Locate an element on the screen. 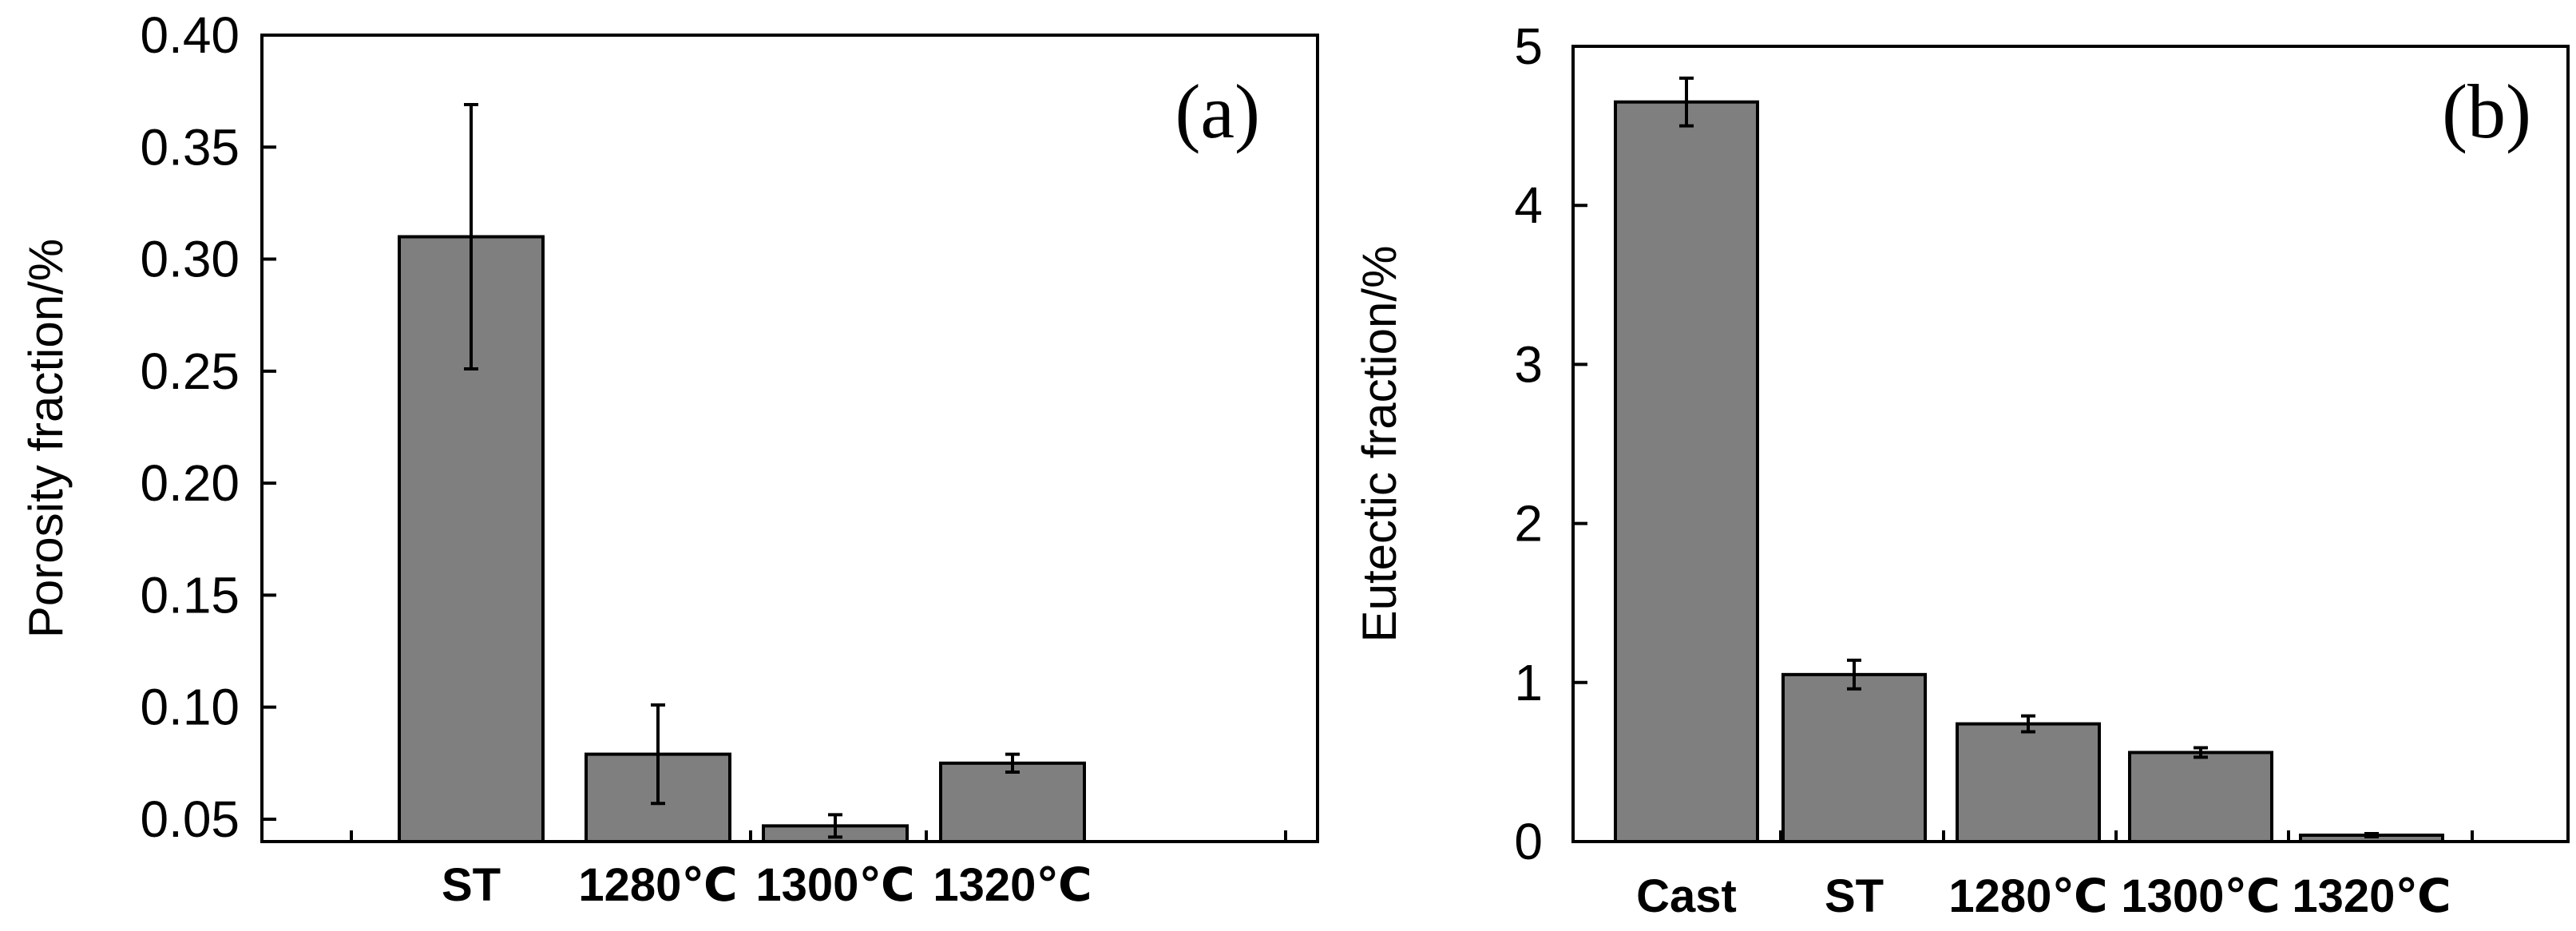 The image size is (2576, 931). y-tick-label: 1 is located at coordinates (1529, 683).